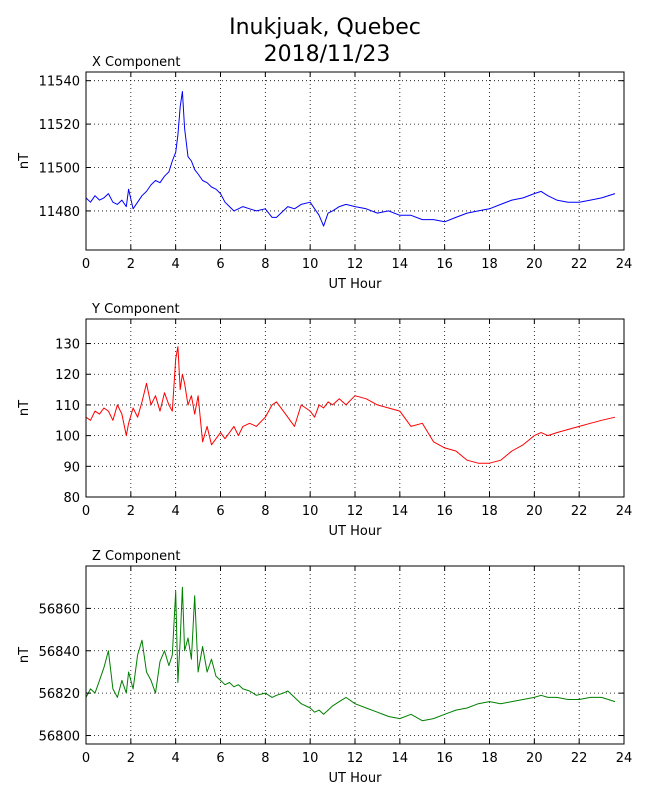  I want to click on y-tick-label: 90, so click(71, 467).